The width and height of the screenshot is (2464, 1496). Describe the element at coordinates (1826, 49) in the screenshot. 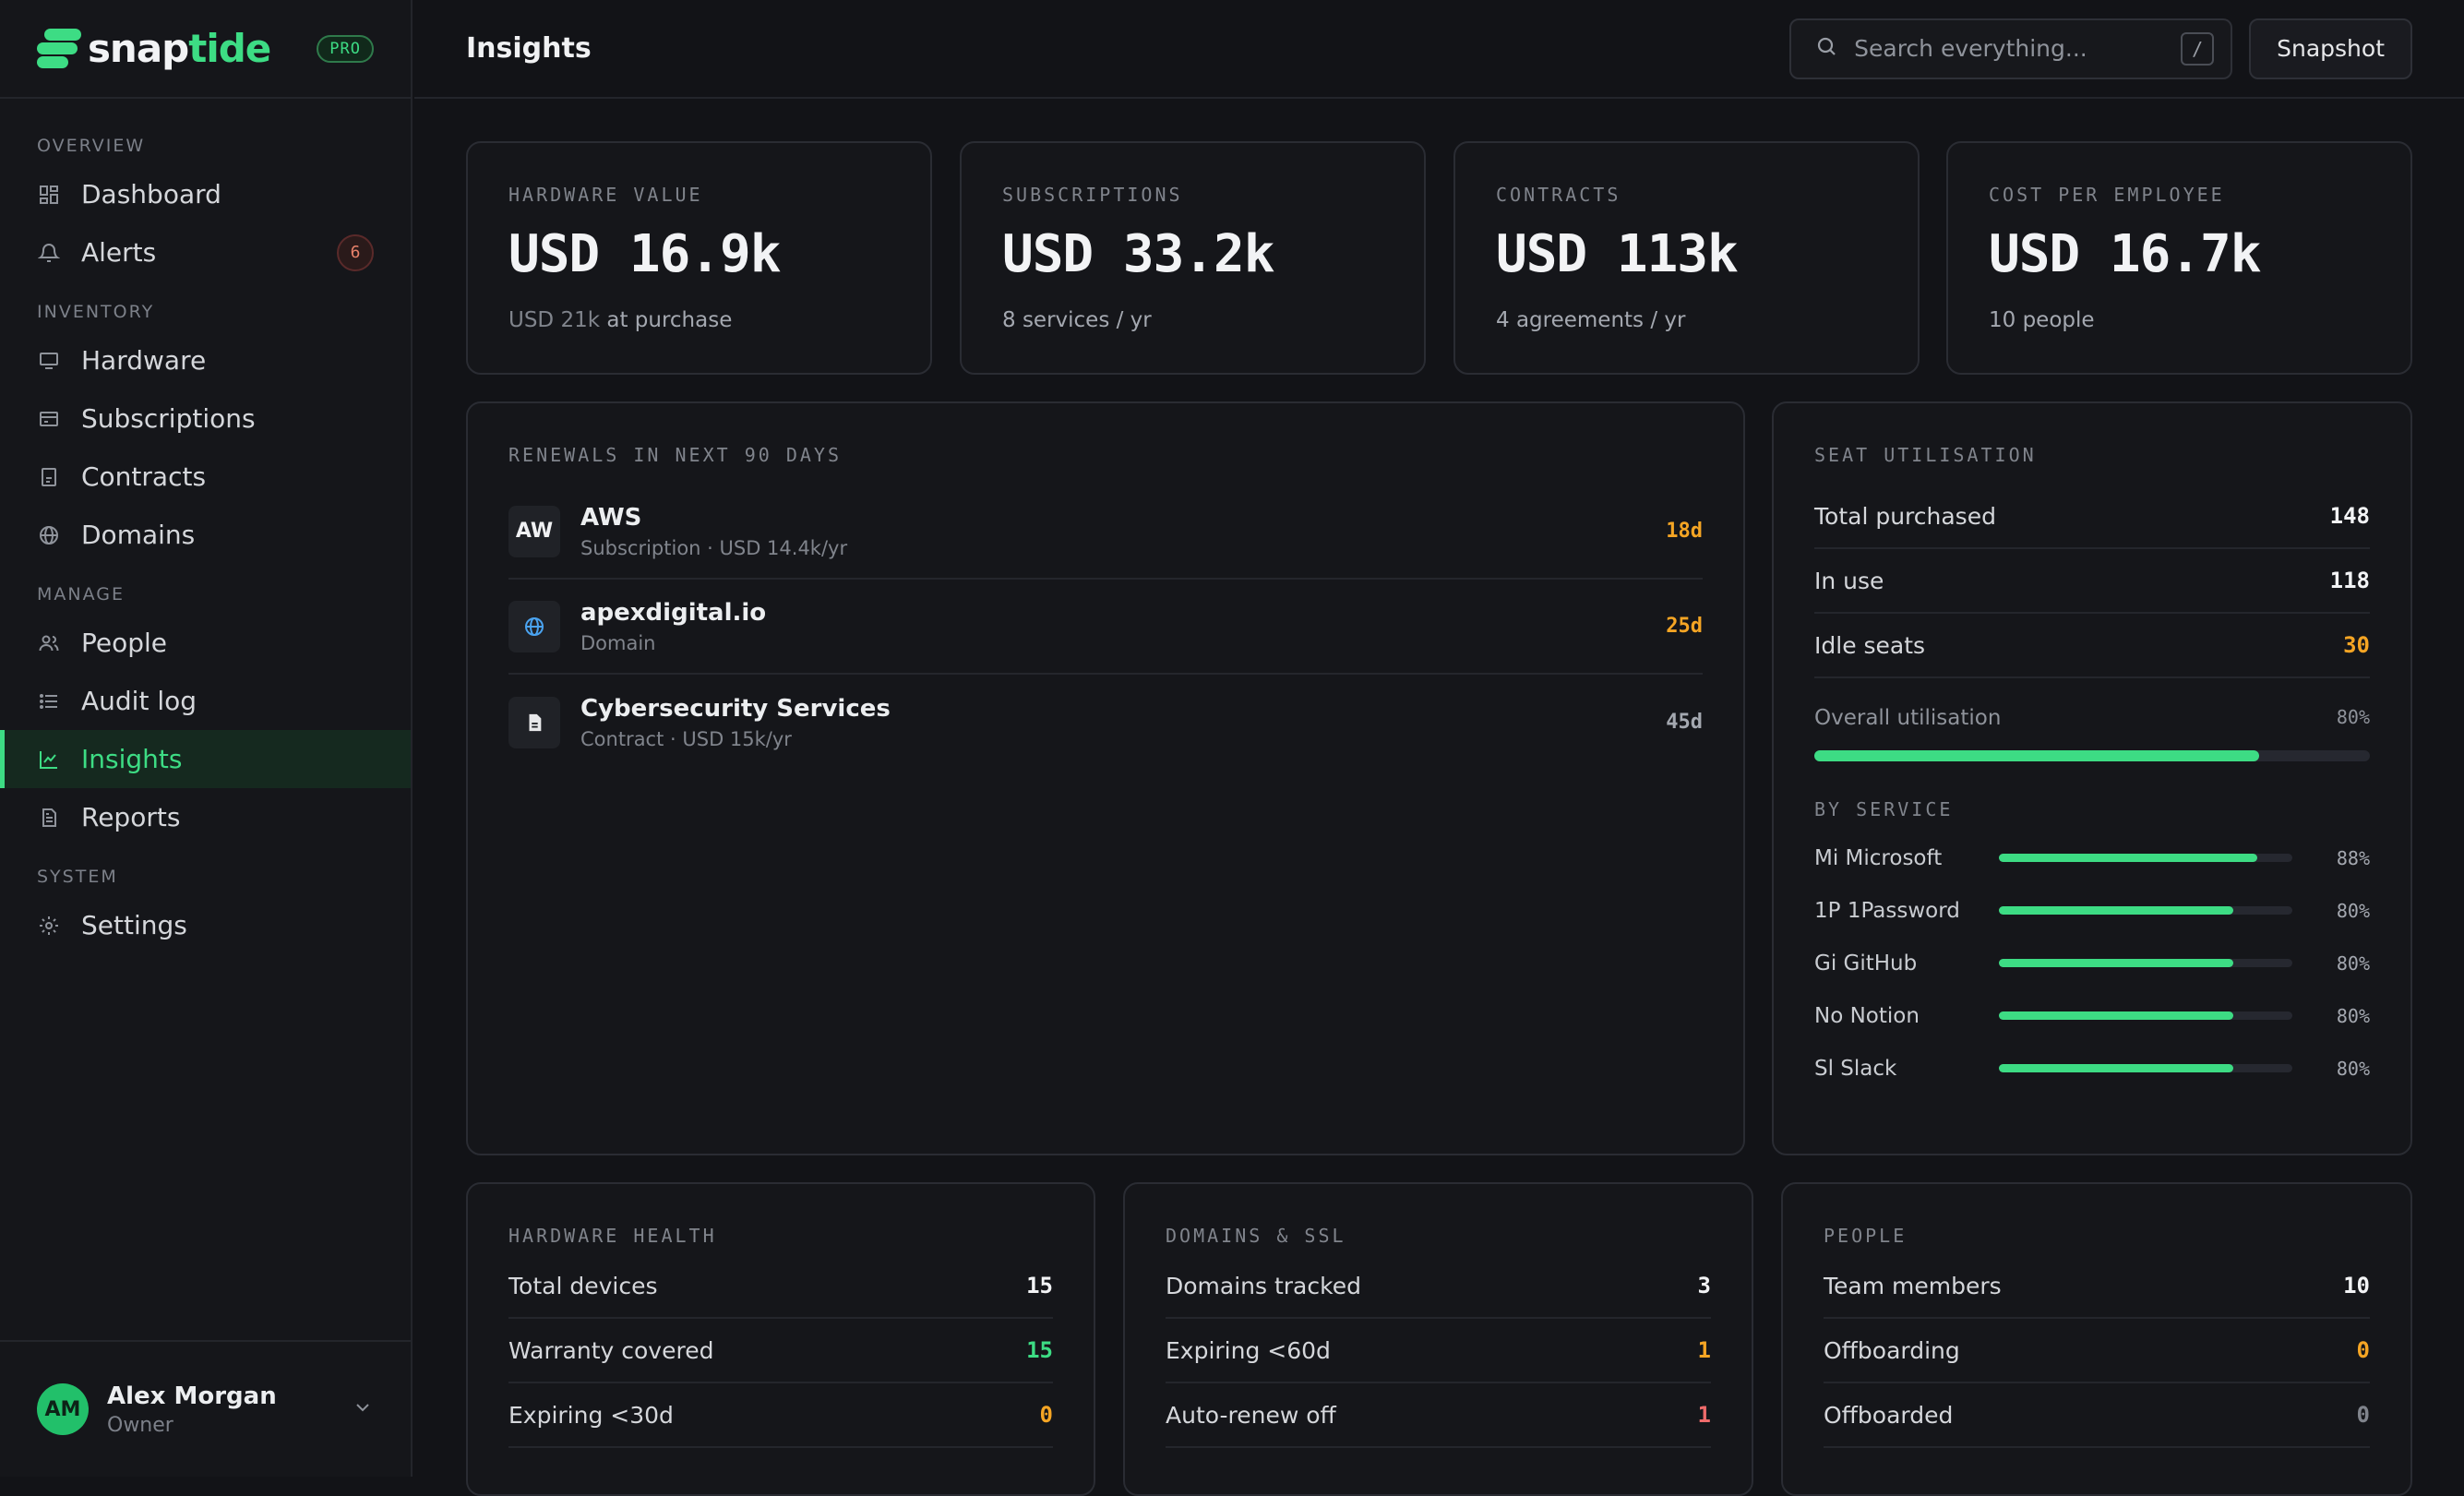

I see `search-icon` at that location.